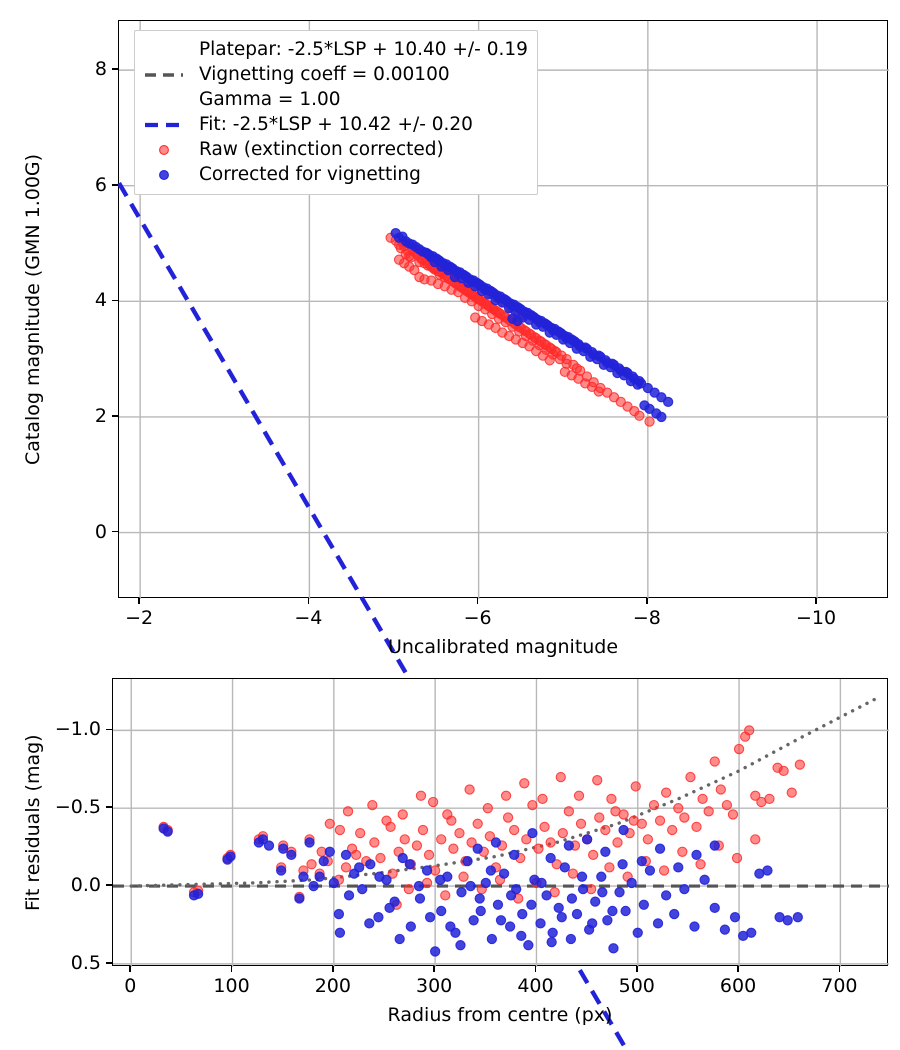 The image size is (900, 1050). What do you see at coordinates (171, 74) in the screenshot?
I see `legend-dashed-gray-line-icon` at bounding box center [171, 74].